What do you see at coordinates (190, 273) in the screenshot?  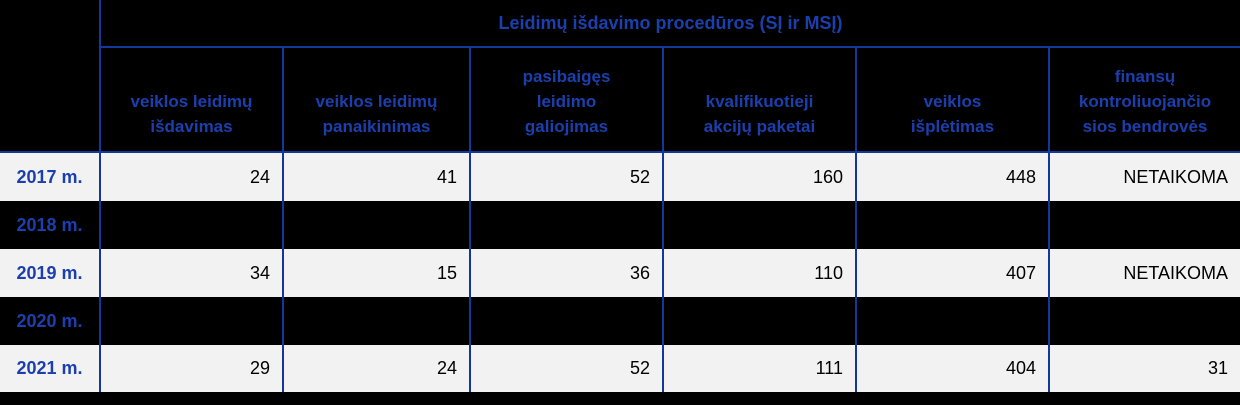 I see `cell-value: 34` at bounding box center [190, 273].